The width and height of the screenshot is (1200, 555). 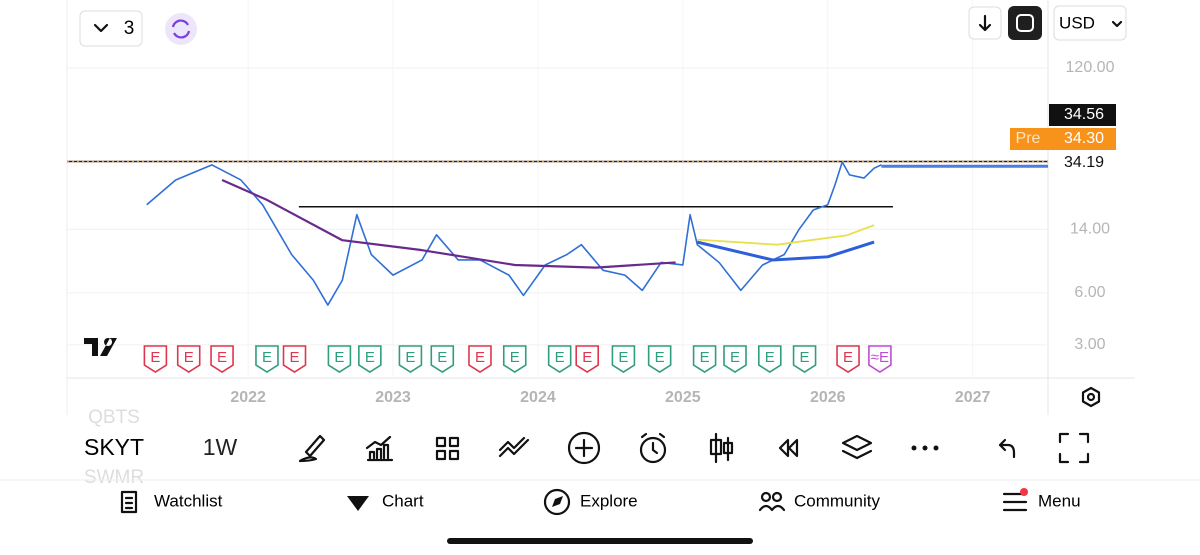 What do you see at coordinates (1089, 344) in the screenshot?
I see `y-tick-label: 3.00` at bounding box center [1089, 344].